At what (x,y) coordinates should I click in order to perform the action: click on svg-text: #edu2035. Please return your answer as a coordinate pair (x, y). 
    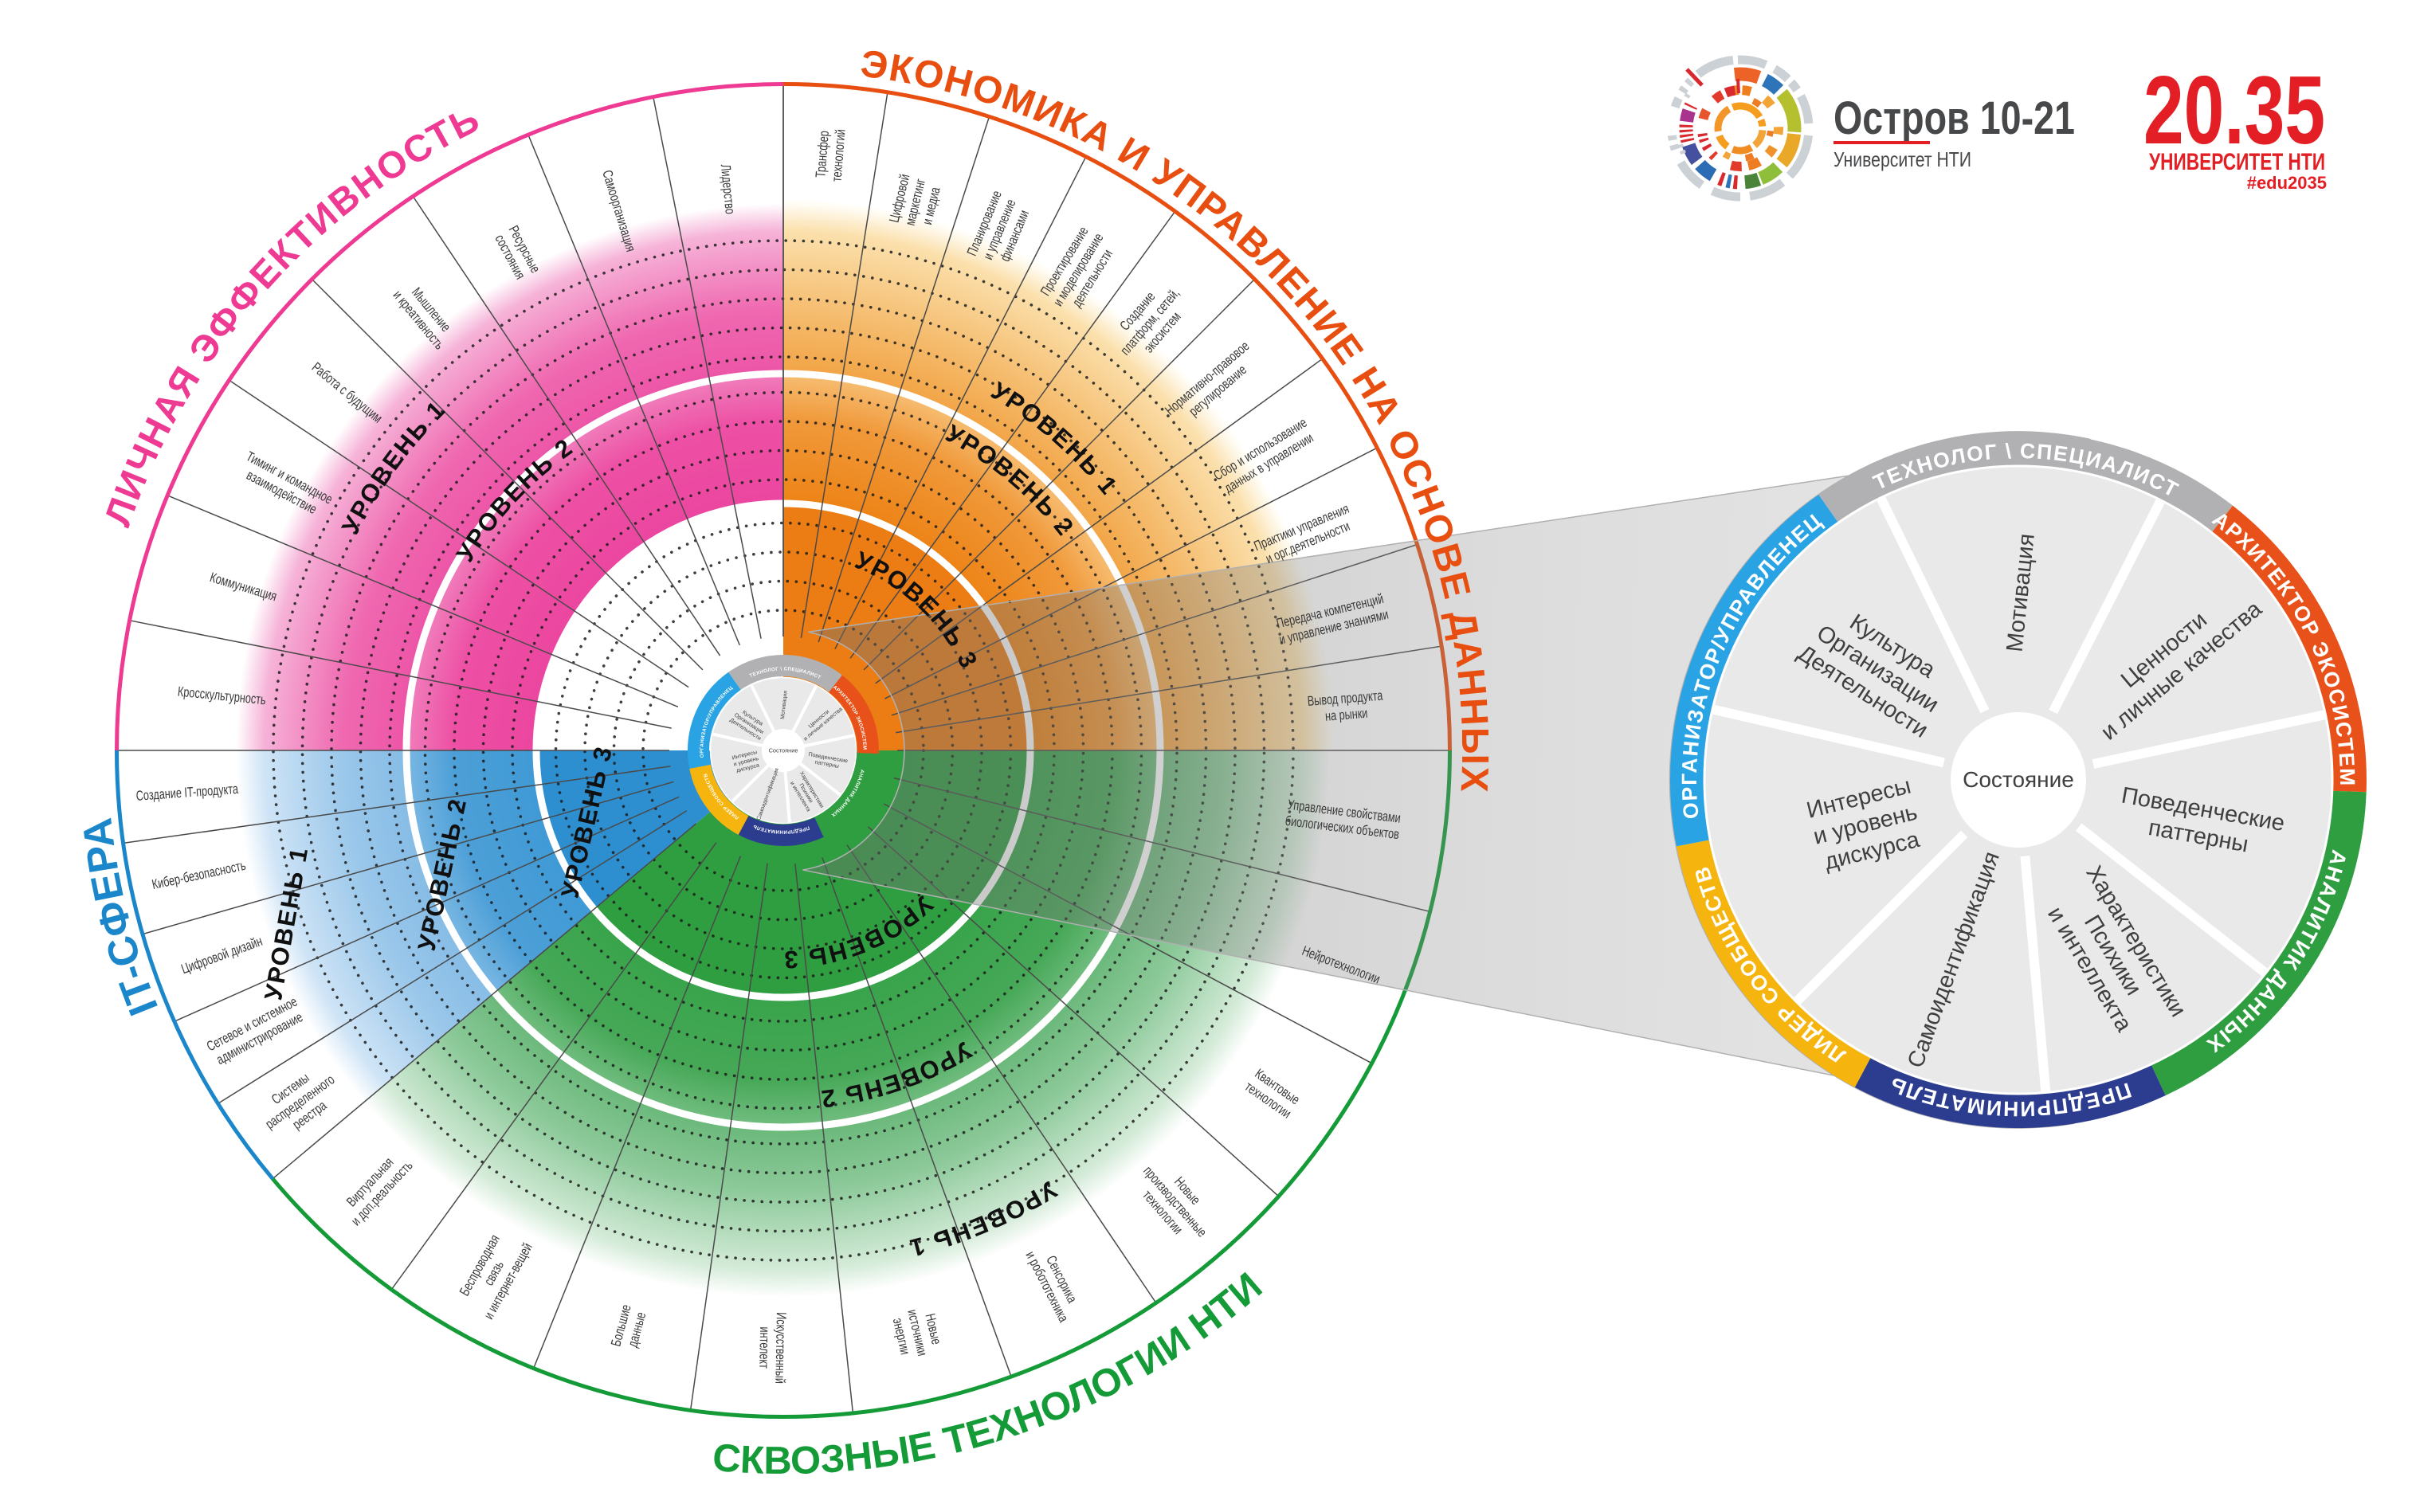
    Looking at the image, I should click on (2287, 183).